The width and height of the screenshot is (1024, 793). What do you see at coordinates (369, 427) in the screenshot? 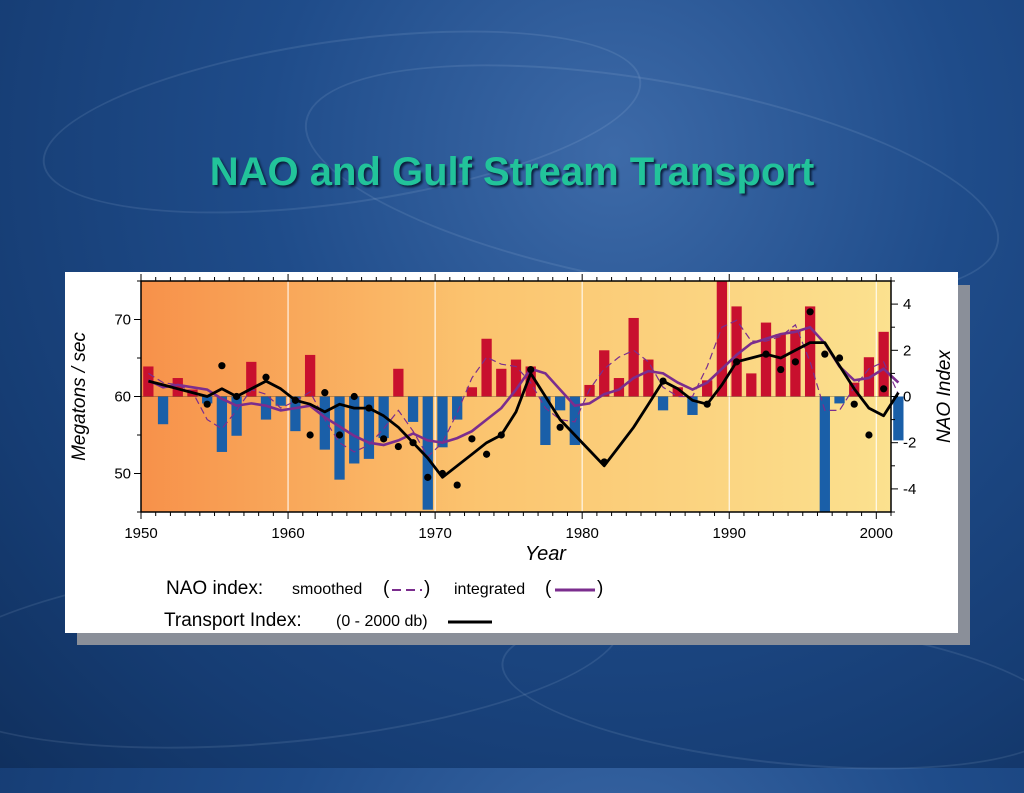
I see `nao-bar-1965` at bounding box center [369, 427].